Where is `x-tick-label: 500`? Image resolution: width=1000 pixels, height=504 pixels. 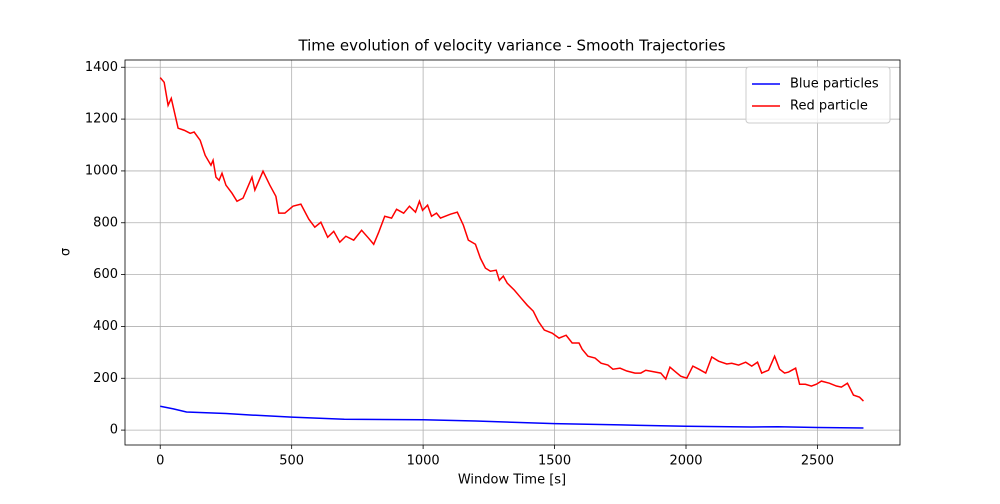
x-tick-label: 500 is located at coordinates (291, 461).